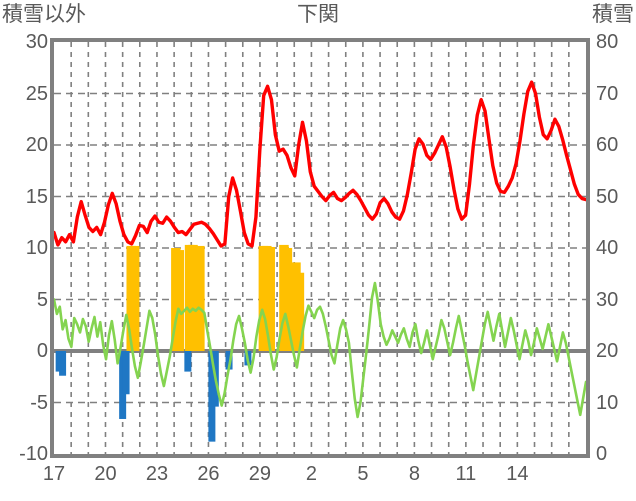  What do you see at coordinates (36, 196) in the screenshot?
I see `left-axis-tick: 15` at bounding box center [36, 196].